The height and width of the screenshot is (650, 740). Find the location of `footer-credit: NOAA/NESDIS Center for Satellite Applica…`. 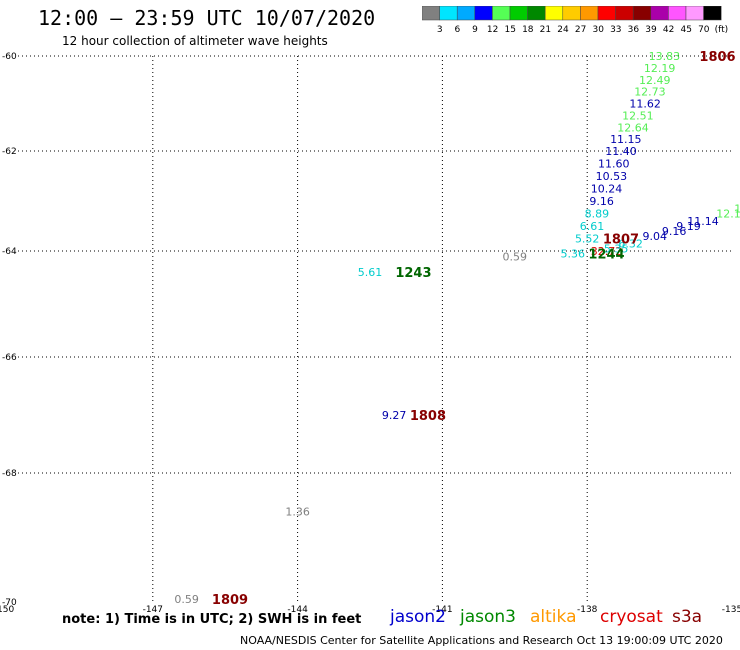

footer-credit: NOAA/NESDIS Center for Satellite Applica… is located at coordinates (481, 640).